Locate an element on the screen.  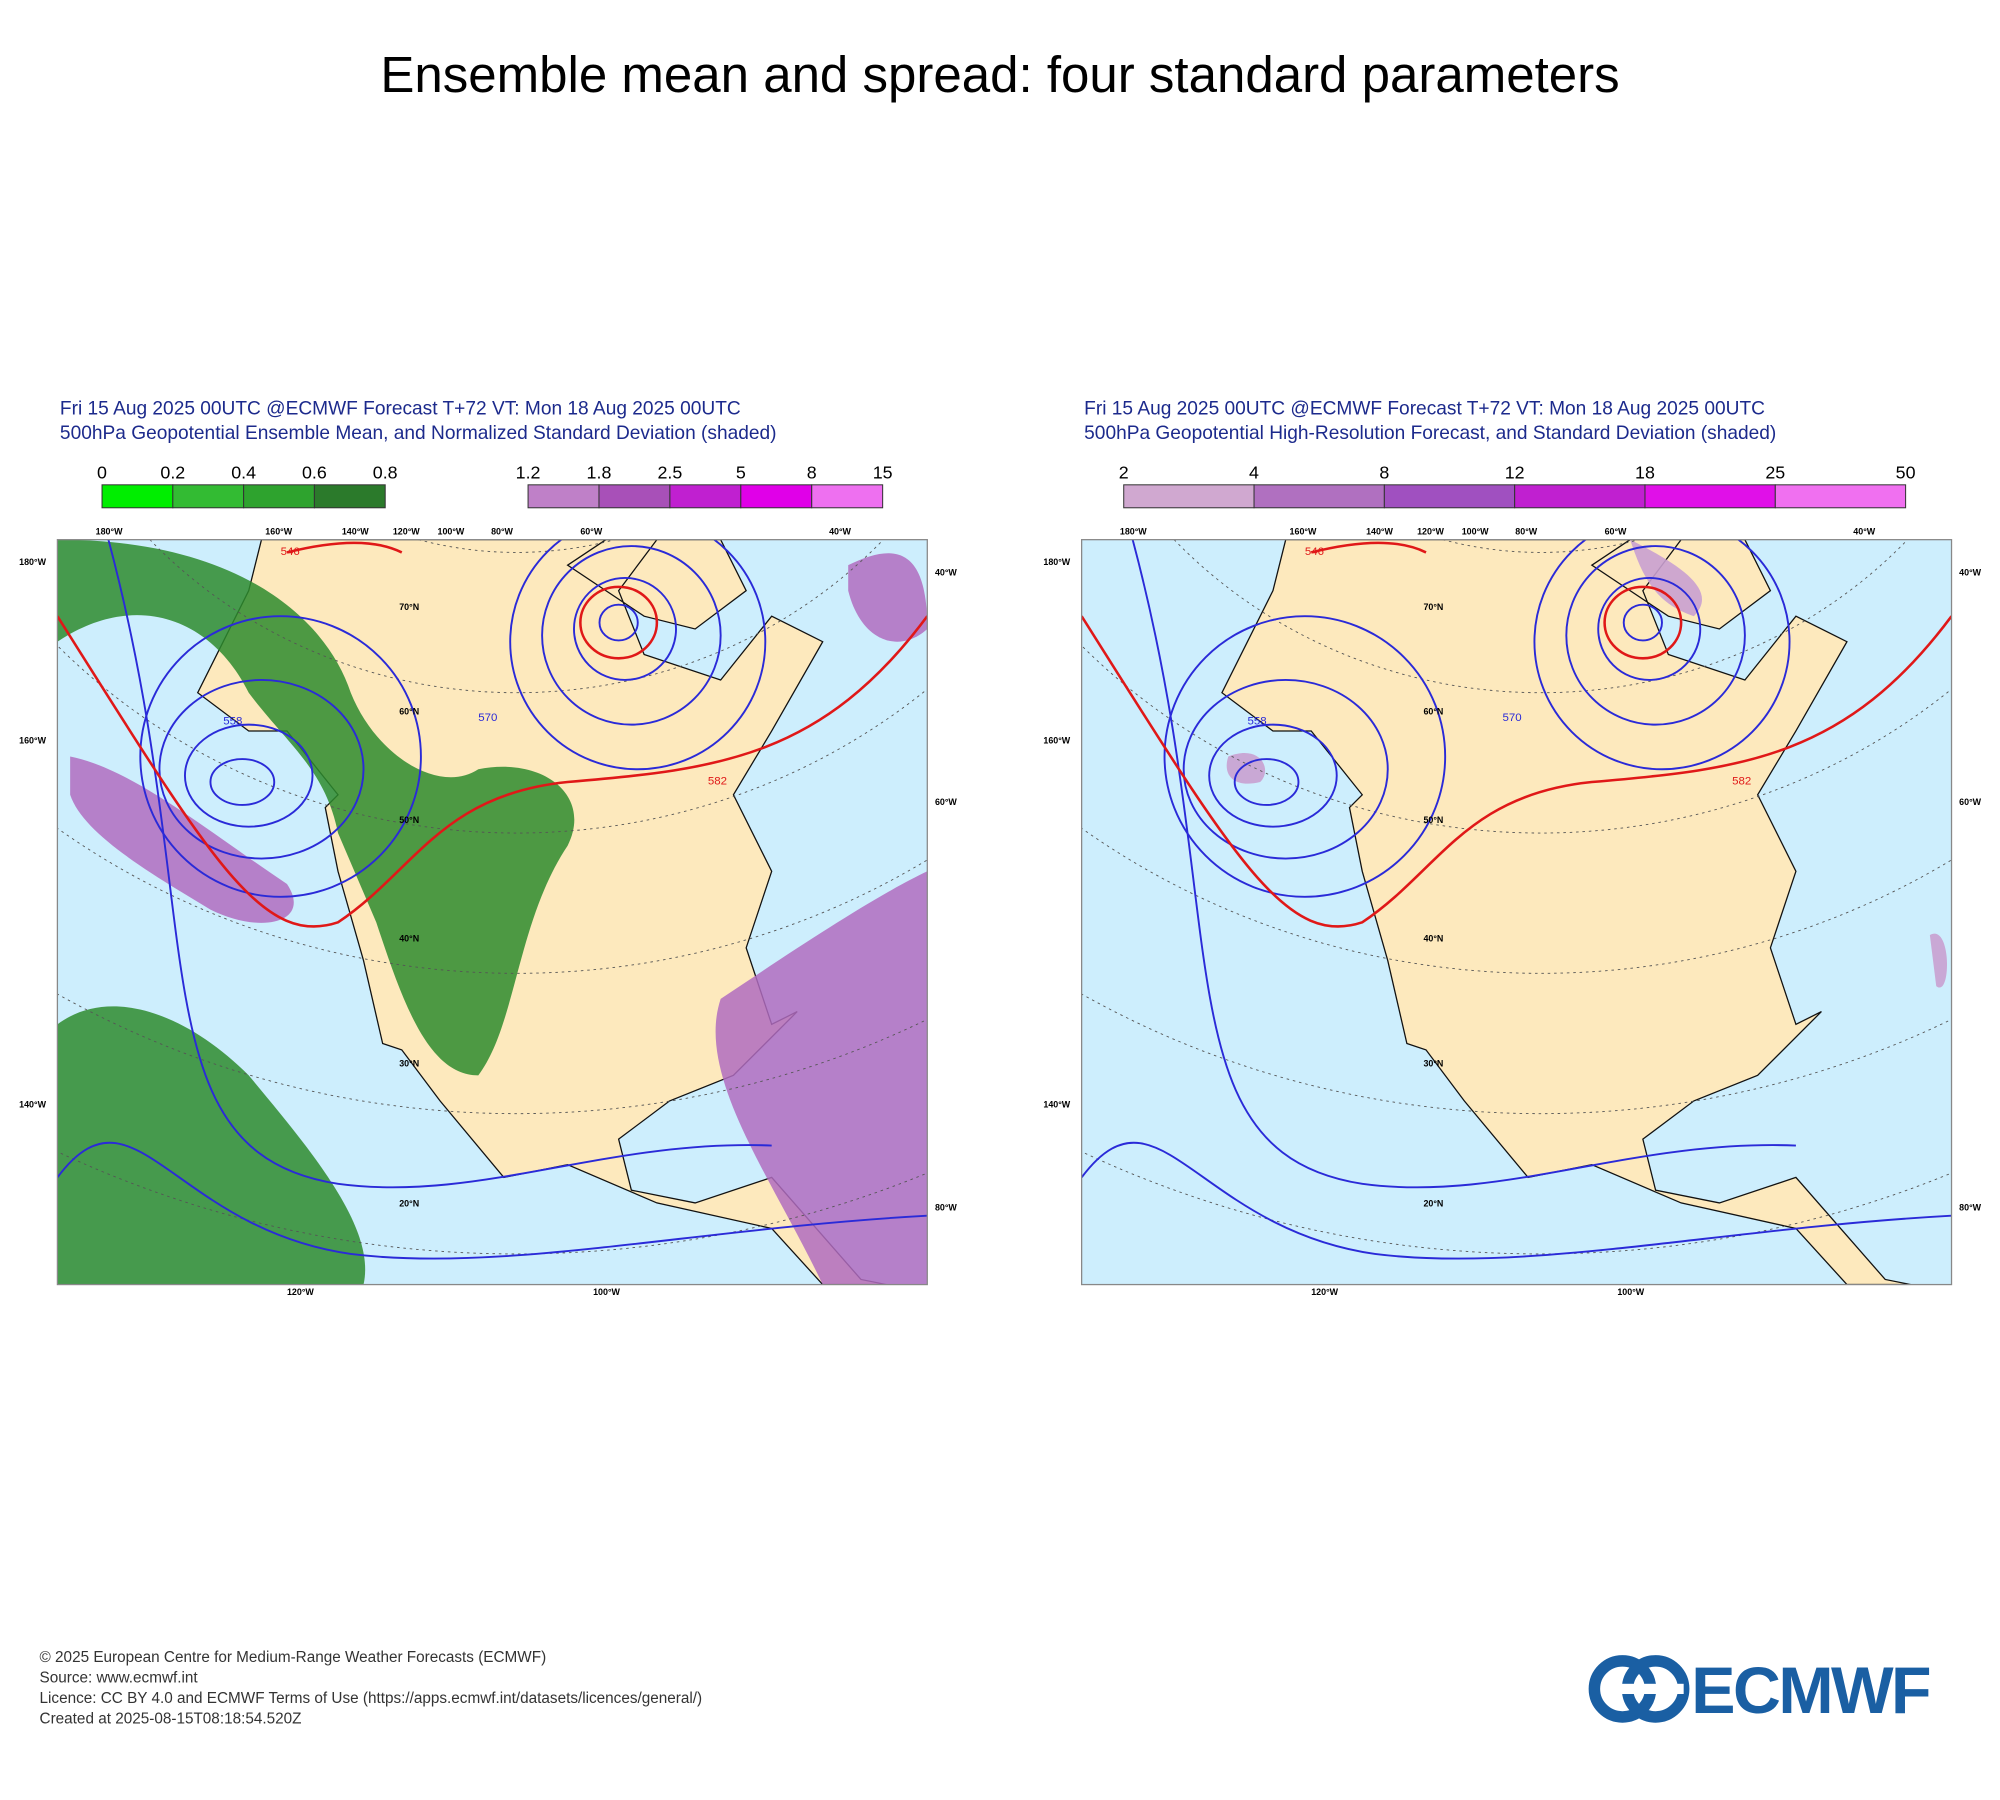
footer-line: Source: www.ecmwf.int is located at coordinates (119, 1678).